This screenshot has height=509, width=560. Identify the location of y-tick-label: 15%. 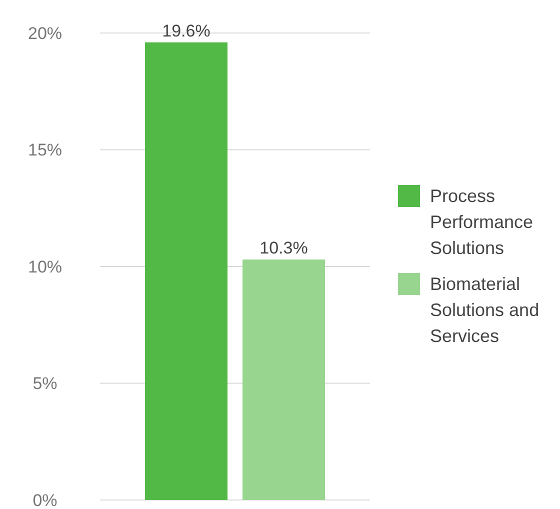
(45, 150).